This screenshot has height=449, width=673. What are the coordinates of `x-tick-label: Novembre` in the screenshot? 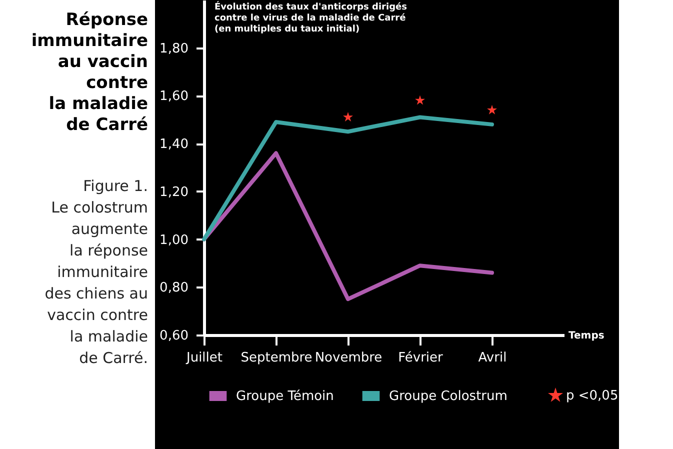 It's located at (348, 358).